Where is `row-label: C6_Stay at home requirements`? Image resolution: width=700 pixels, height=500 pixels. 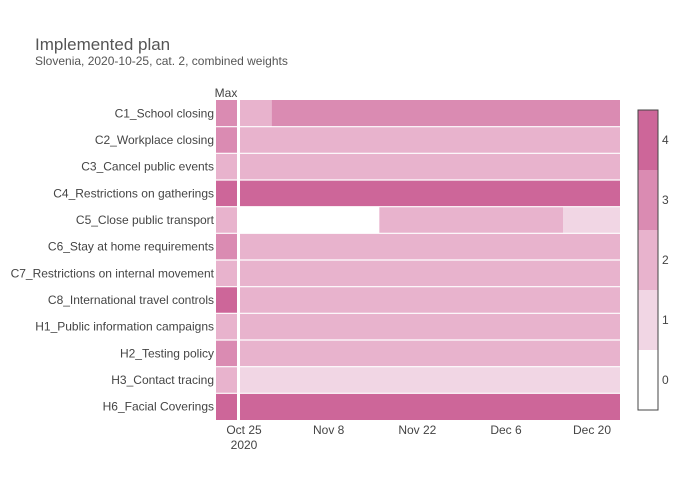
row-label: C6_Stay at home requirements is located at coordinates (131, 247).